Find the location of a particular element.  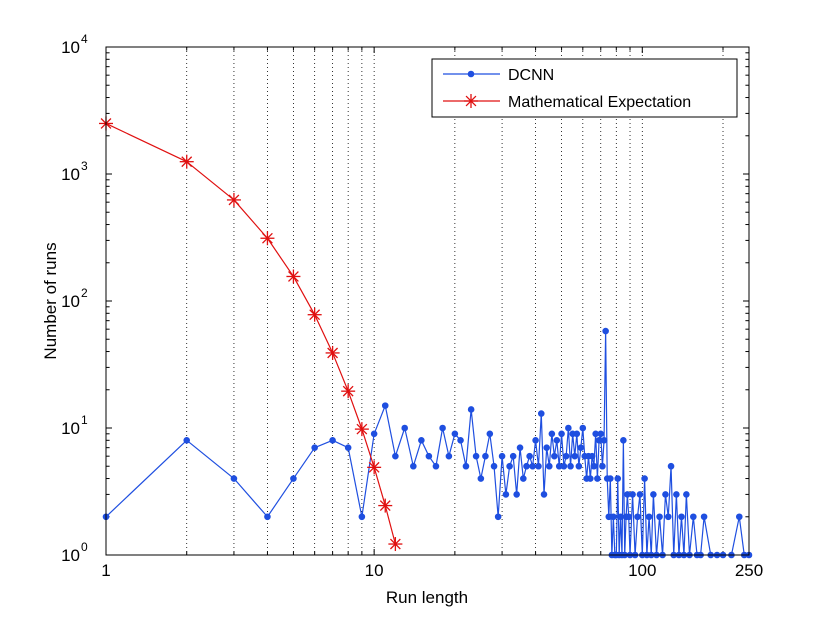

legend-asterisk is located at coordinates (471, 101).